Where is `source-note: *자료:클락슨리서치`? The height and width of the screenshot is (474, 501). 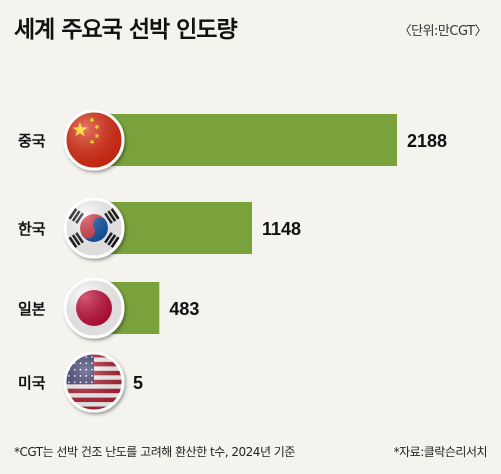 source-note: *자료:클락슨리서치 is located at coordinates (440, 452).